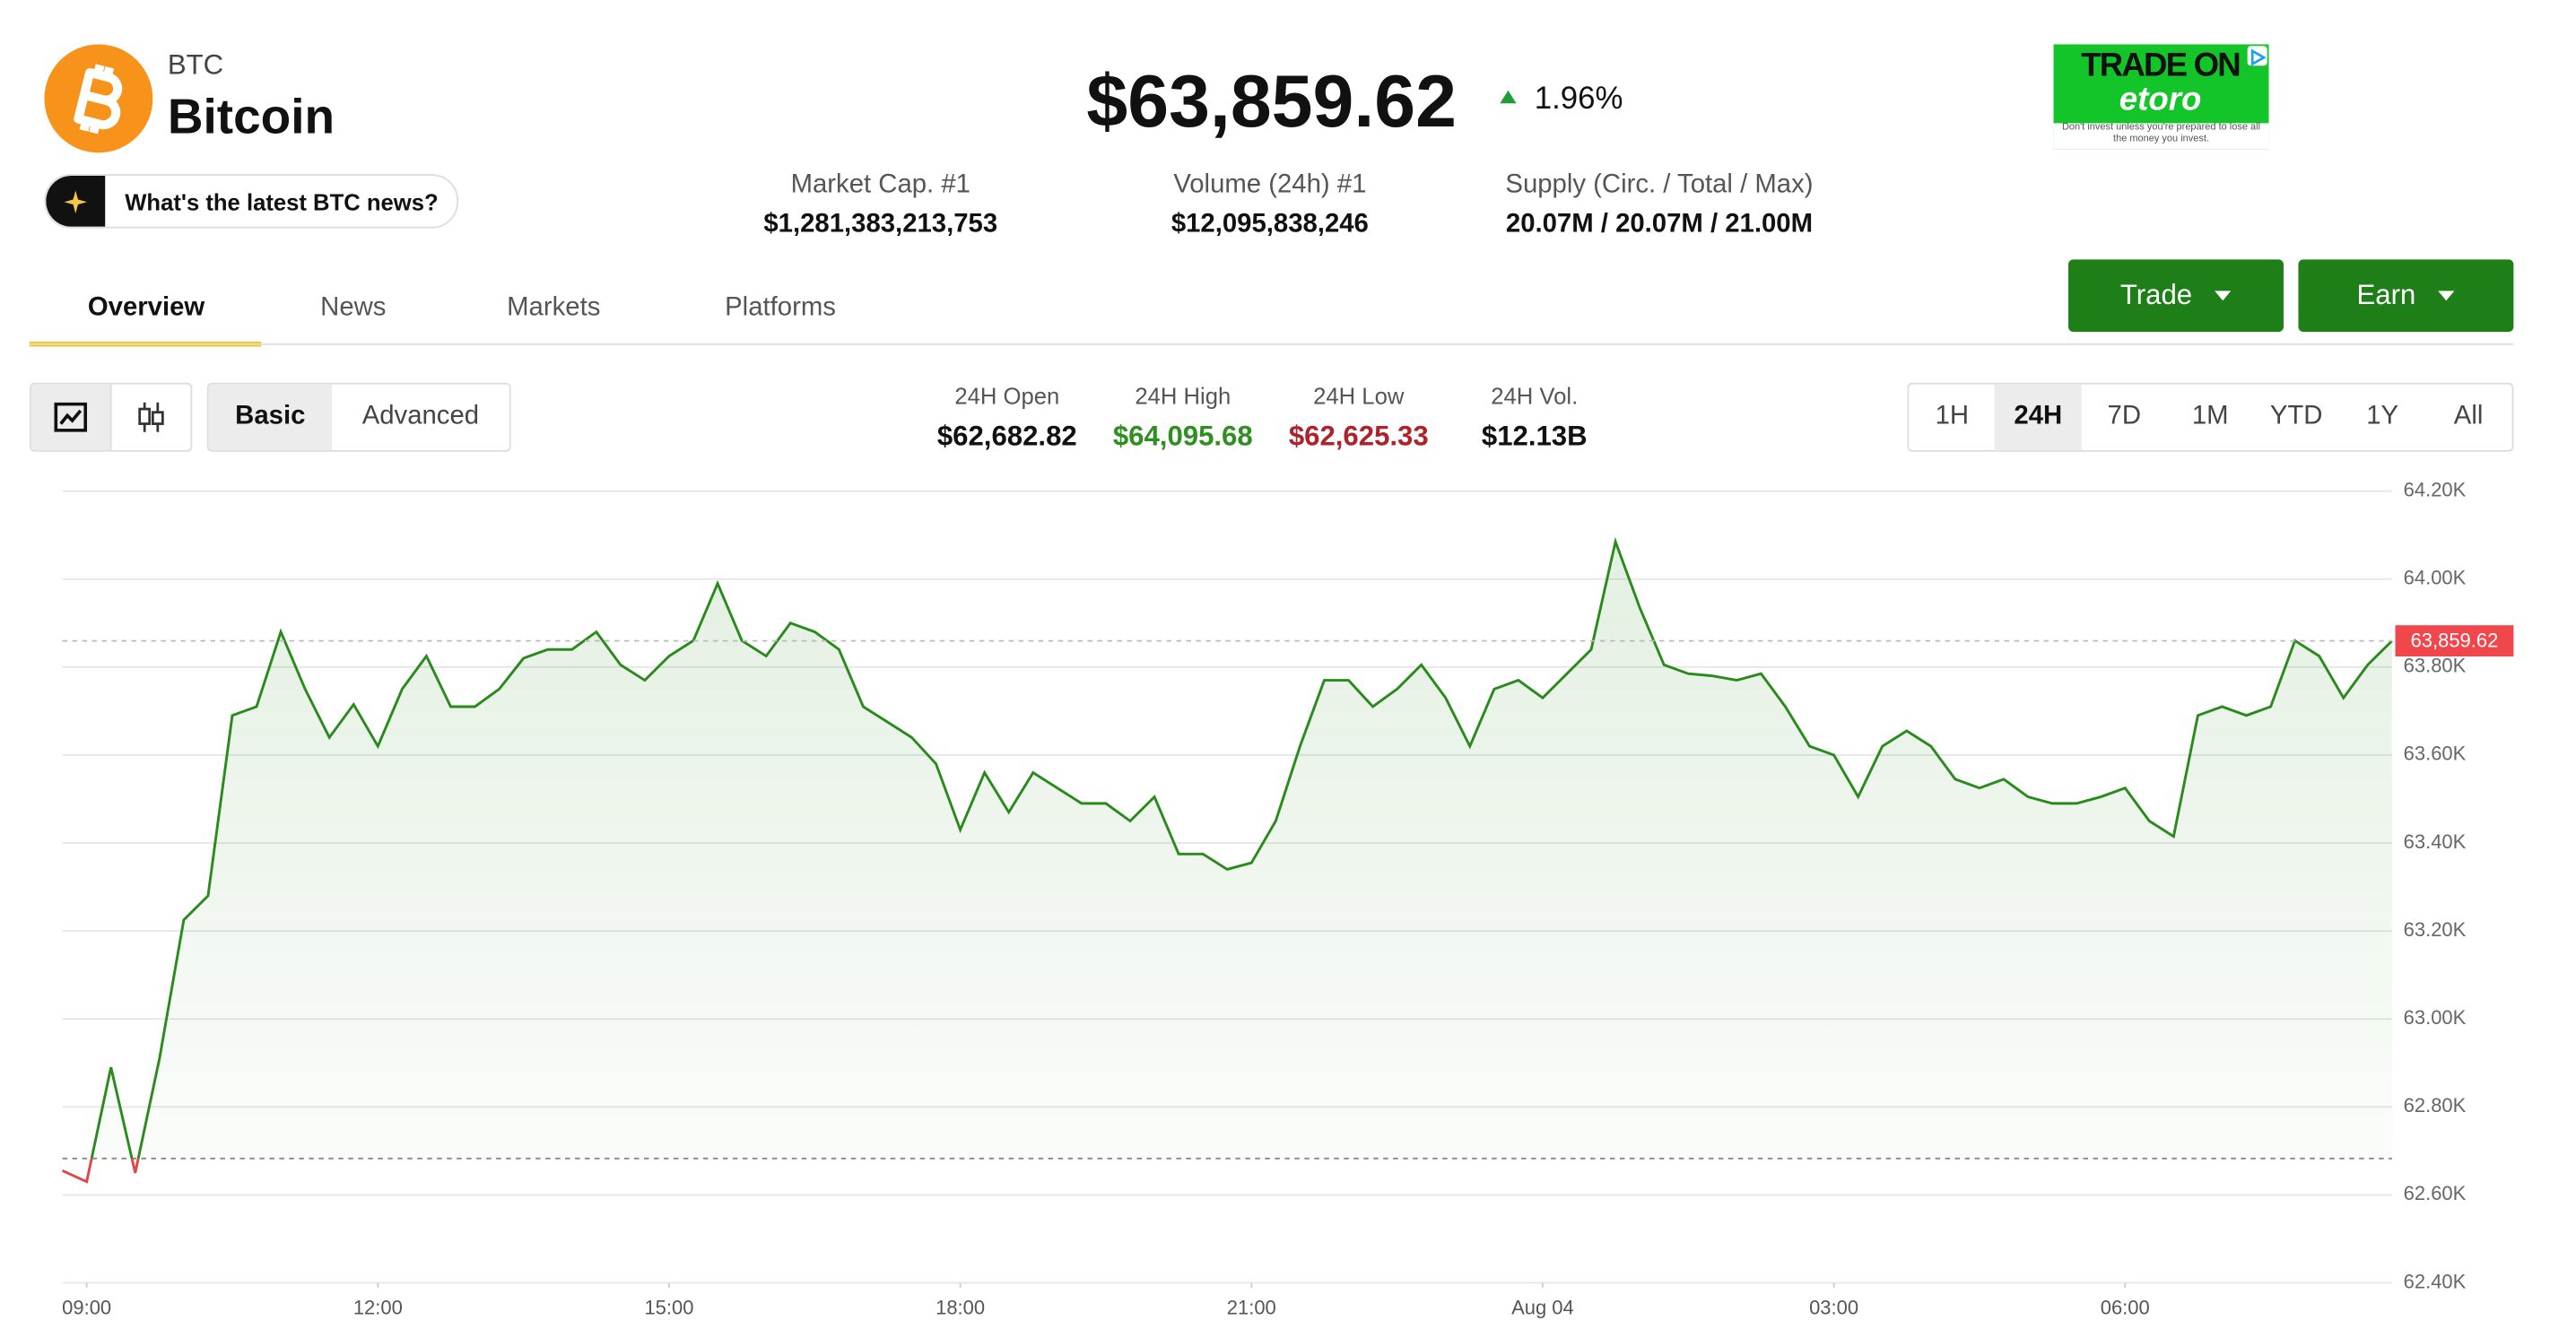 The width and height of the screenshot is (2576, 1338). I want to click on chart-type-toggle, so click(111, 417).